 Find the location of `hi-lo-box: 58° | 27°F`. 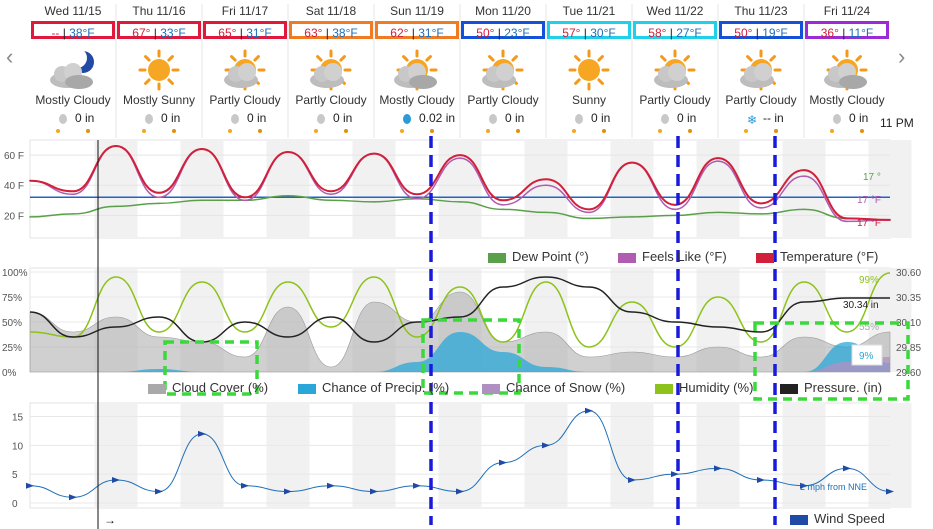

hi-lo-box: 58° | 27°F is located at coordinates (675, 30).